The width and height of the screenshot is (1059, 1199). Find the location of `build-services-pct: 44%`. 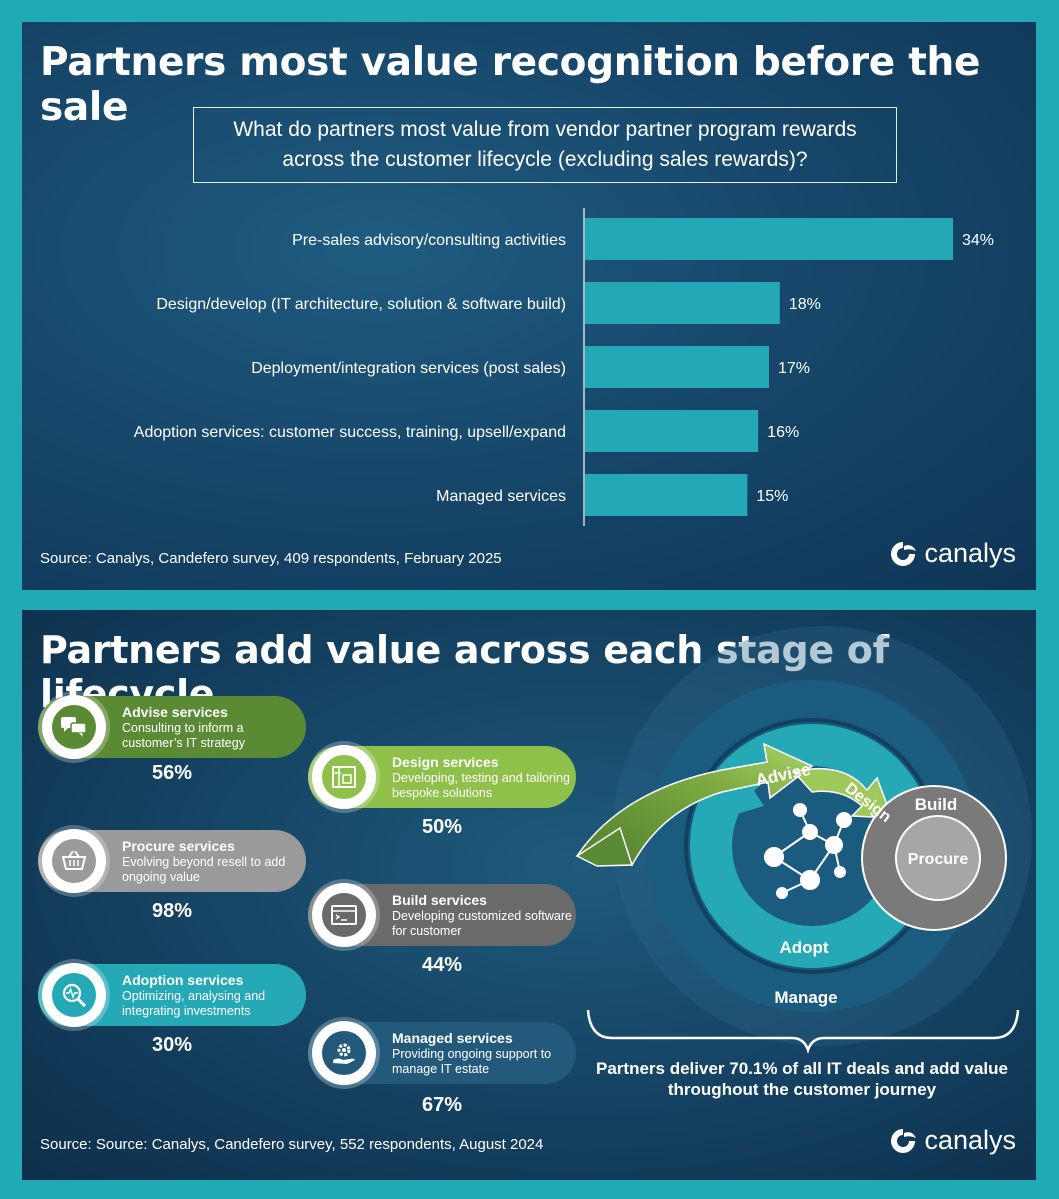

build-services-pct: 44% is located at coordinates (442, 965).